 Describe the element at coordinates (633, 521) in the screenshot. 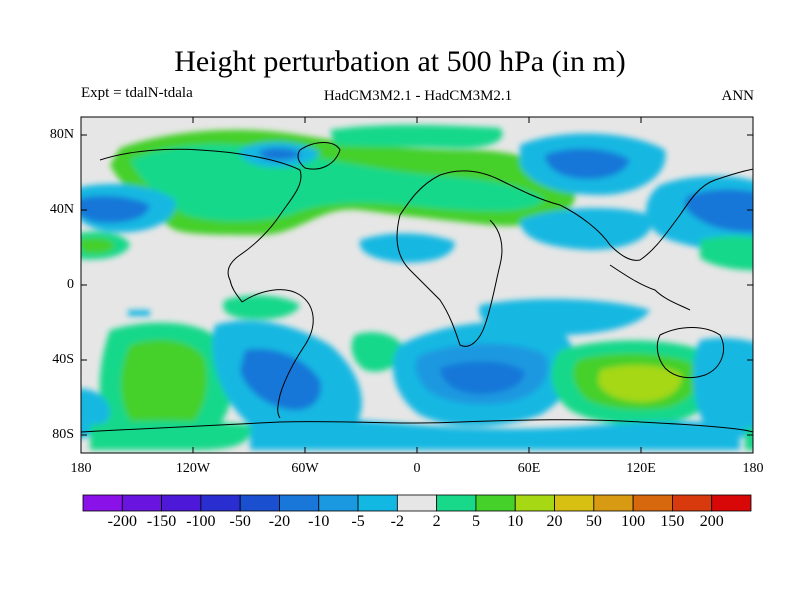

I see `colorbar-label: 100` at that location.